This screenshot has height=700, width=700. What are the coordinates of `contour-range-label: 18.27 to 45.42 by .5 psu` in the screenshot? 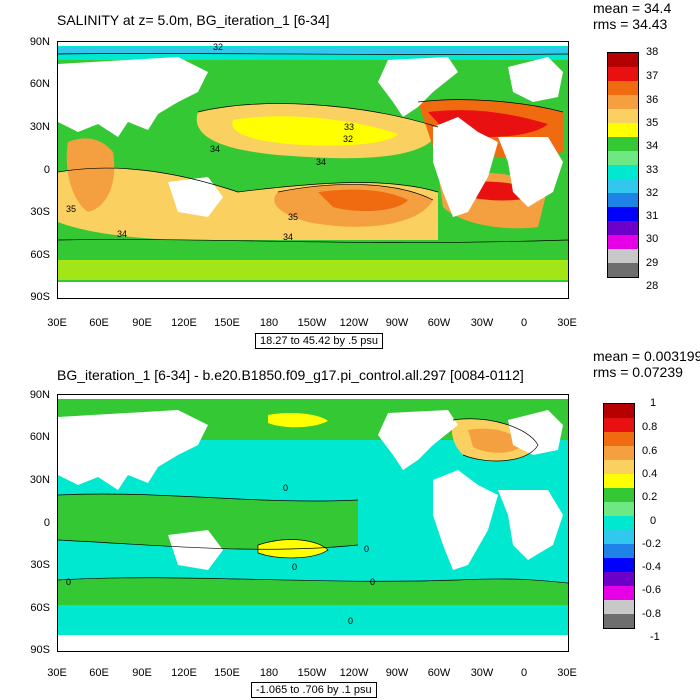 It's located at (319, 341).